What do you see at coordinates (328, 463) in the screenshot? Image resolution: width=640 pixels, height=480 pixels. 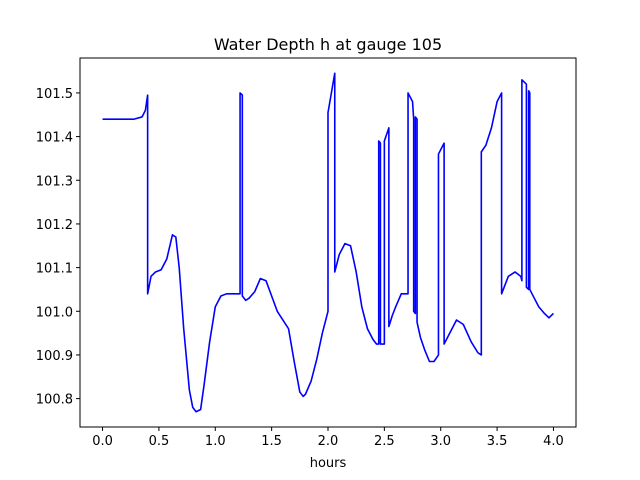 I see `x-axis-label: hours` at bounding box center [328, 463].